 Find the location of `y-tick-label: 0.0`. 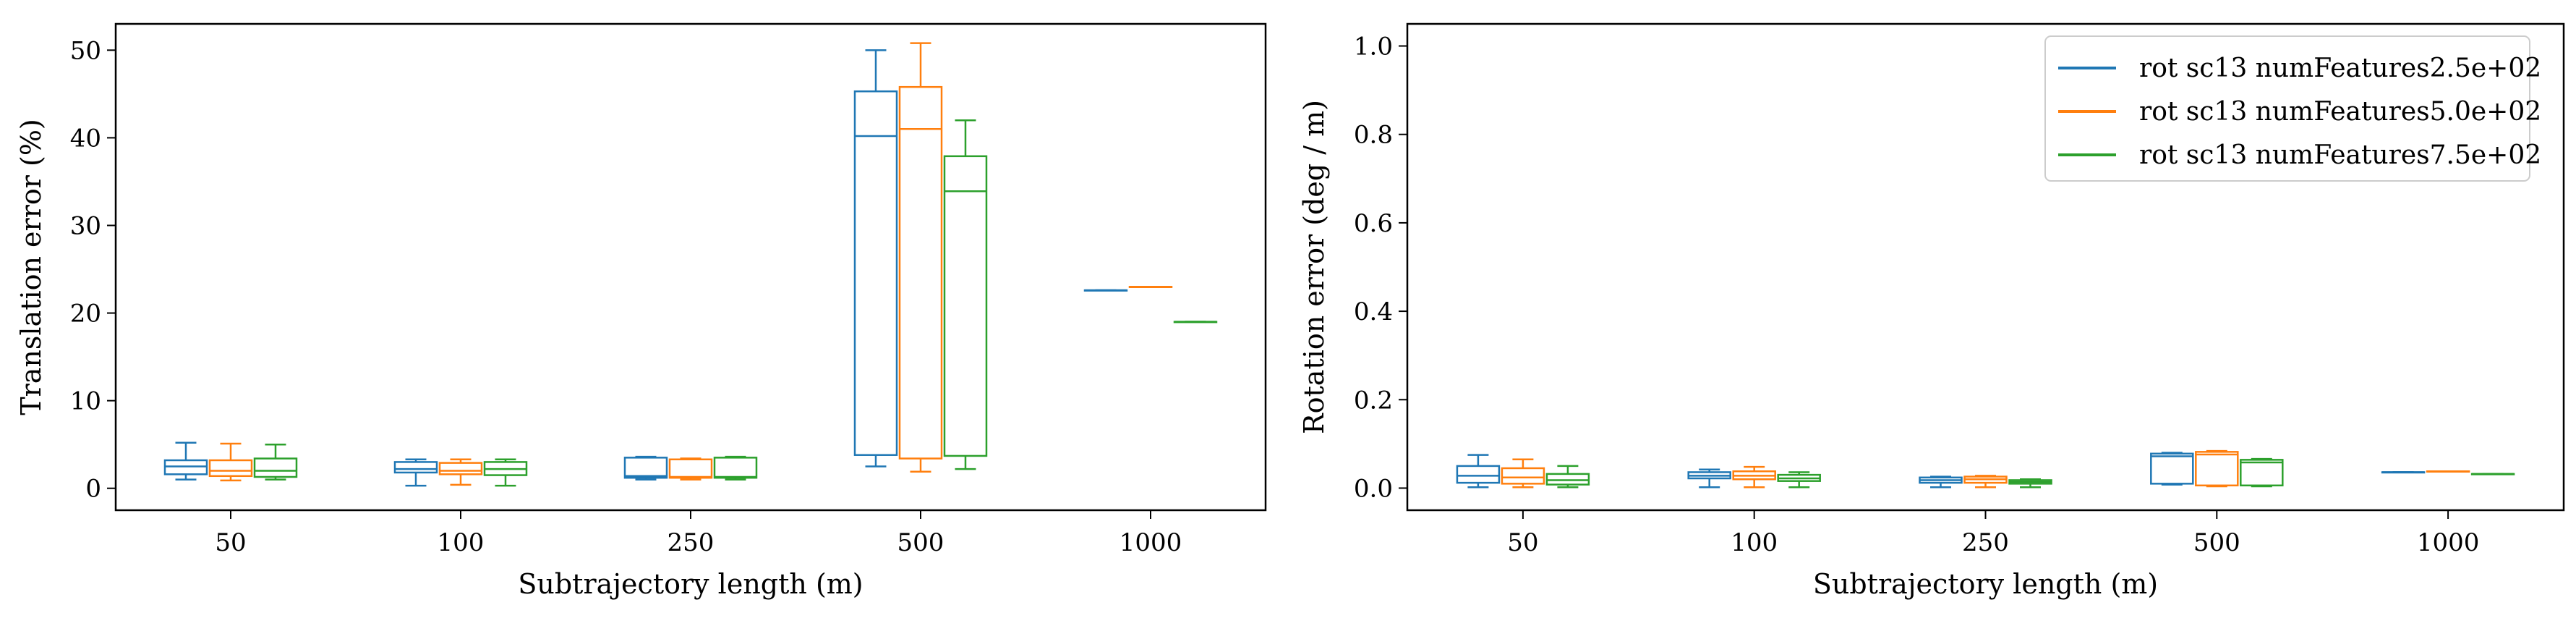

y-tick-label: 0.0 is located at coordinates (1373, 488).